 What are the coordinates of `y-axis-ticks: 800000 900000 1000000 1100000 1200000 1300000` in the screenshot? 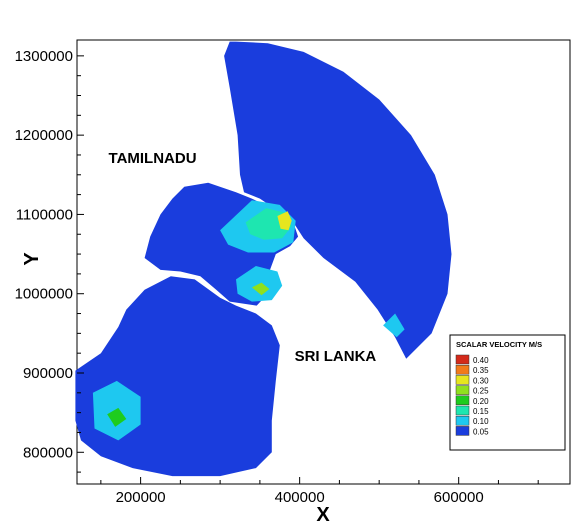 It's located at (49, 260).